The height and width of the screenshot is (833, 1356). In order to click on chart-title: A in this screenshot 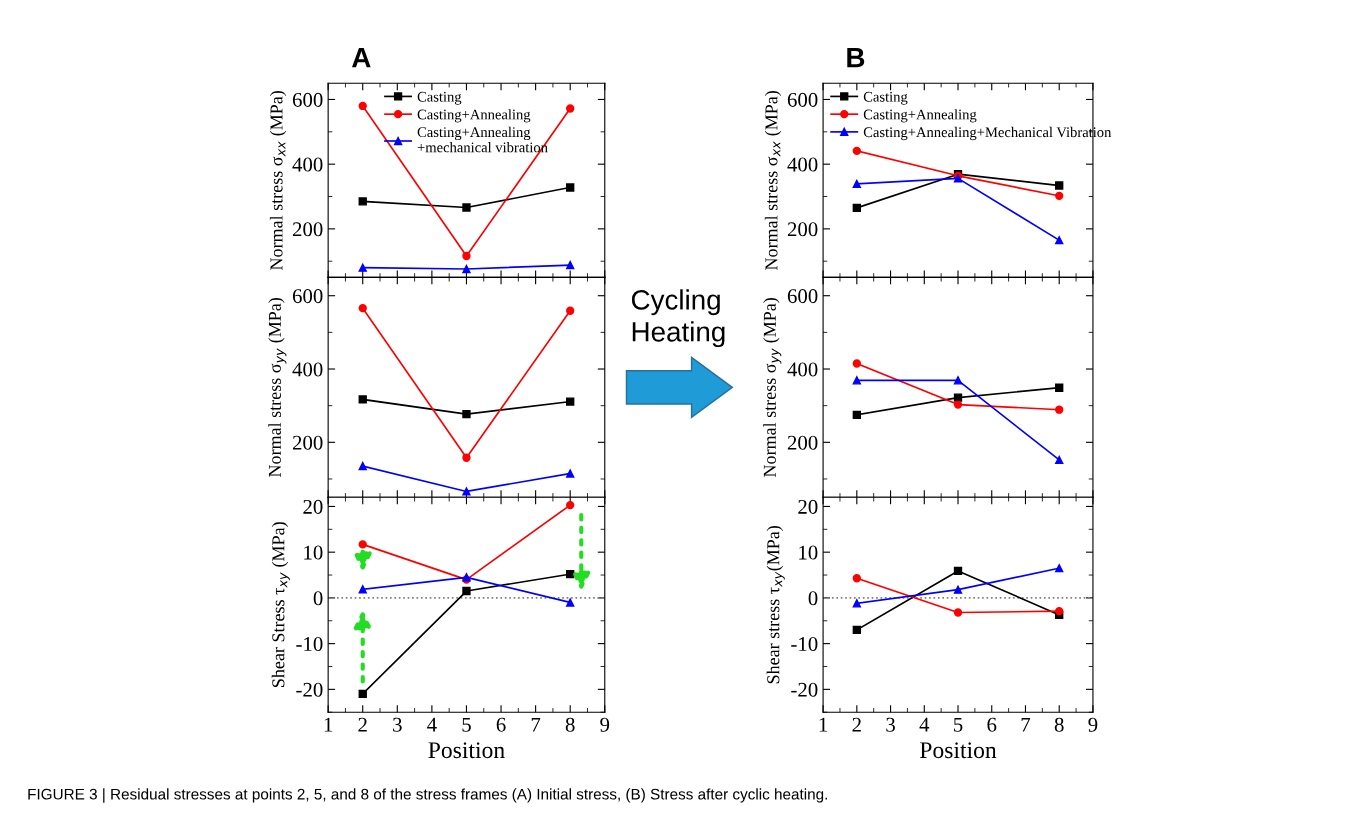, I will do `click(361, 58)`.